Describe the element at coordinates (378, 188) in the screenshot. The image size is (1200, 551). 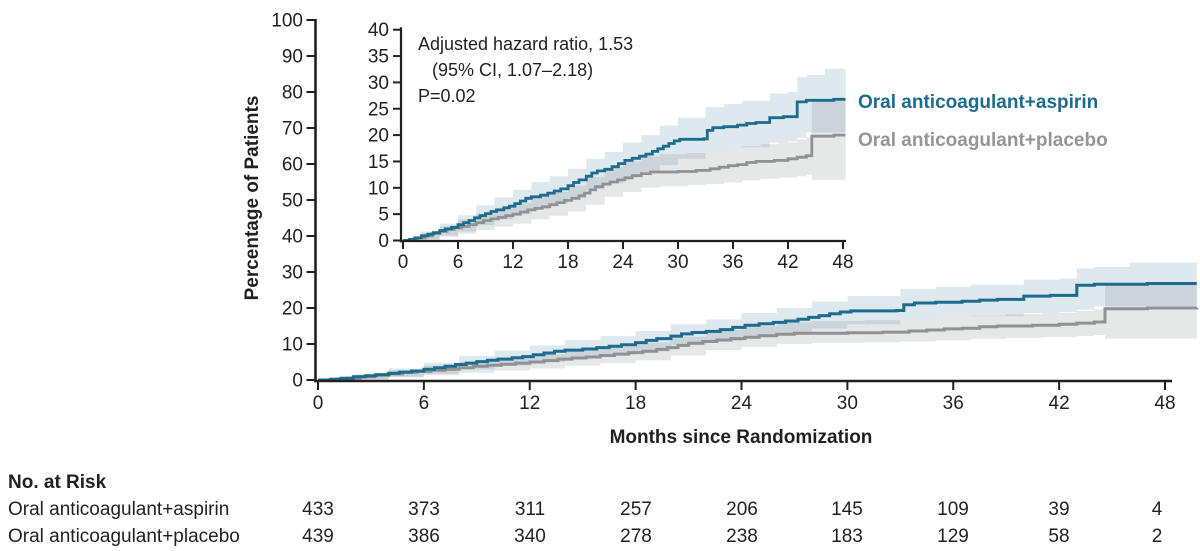
I see `inset-y-tick-label: 10` at that location.